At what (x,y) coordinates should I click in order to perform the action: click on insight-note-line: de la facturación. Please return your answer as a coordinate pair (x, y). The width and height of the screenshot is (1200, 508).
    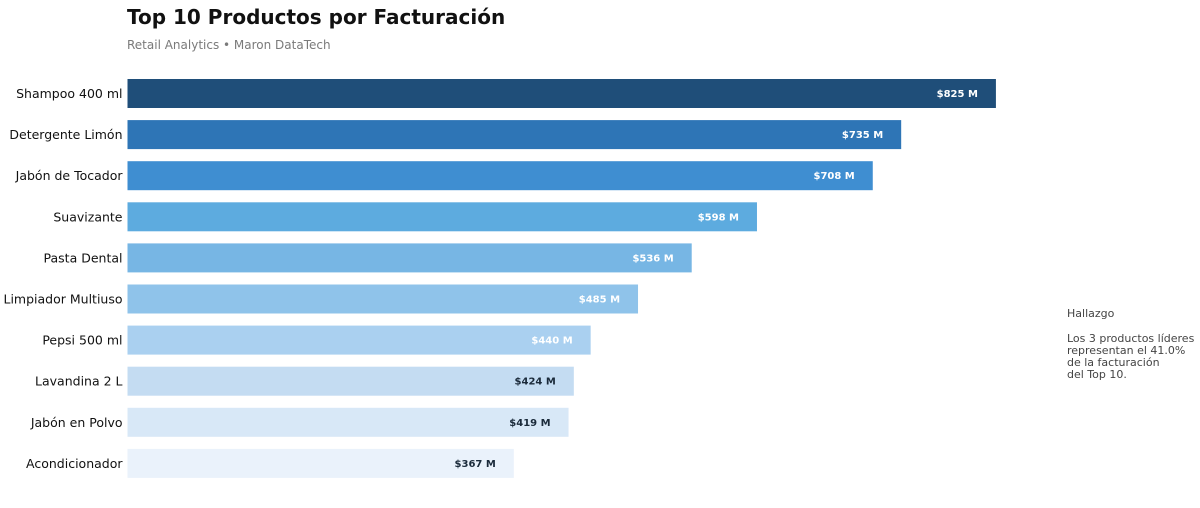
    Looking at the image, I should click on (1113, 362).